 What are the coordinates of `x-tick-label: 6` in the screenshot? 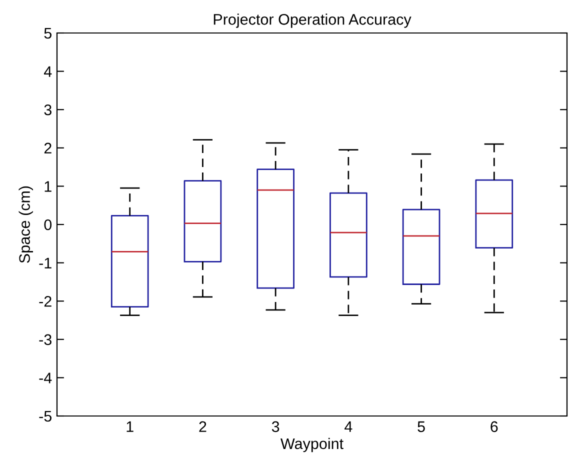 It's located at (494, 426).